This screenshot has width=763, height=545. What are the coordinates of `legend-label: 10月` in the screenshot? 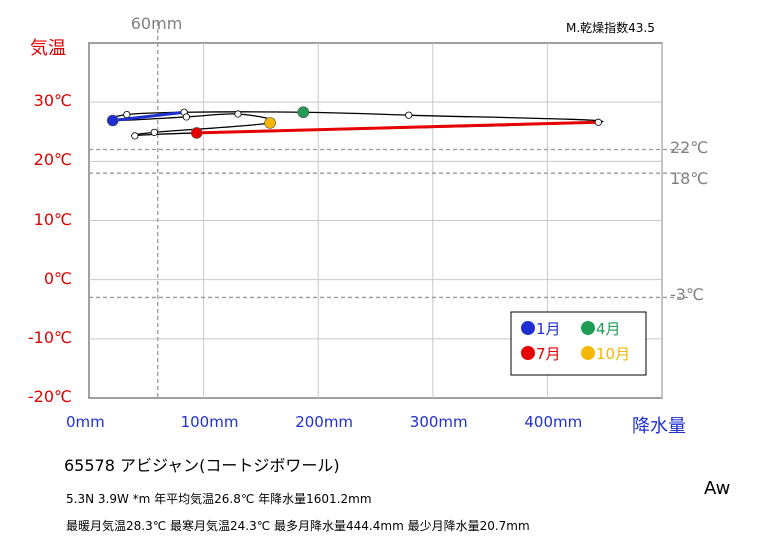 It's located at (613, 354).